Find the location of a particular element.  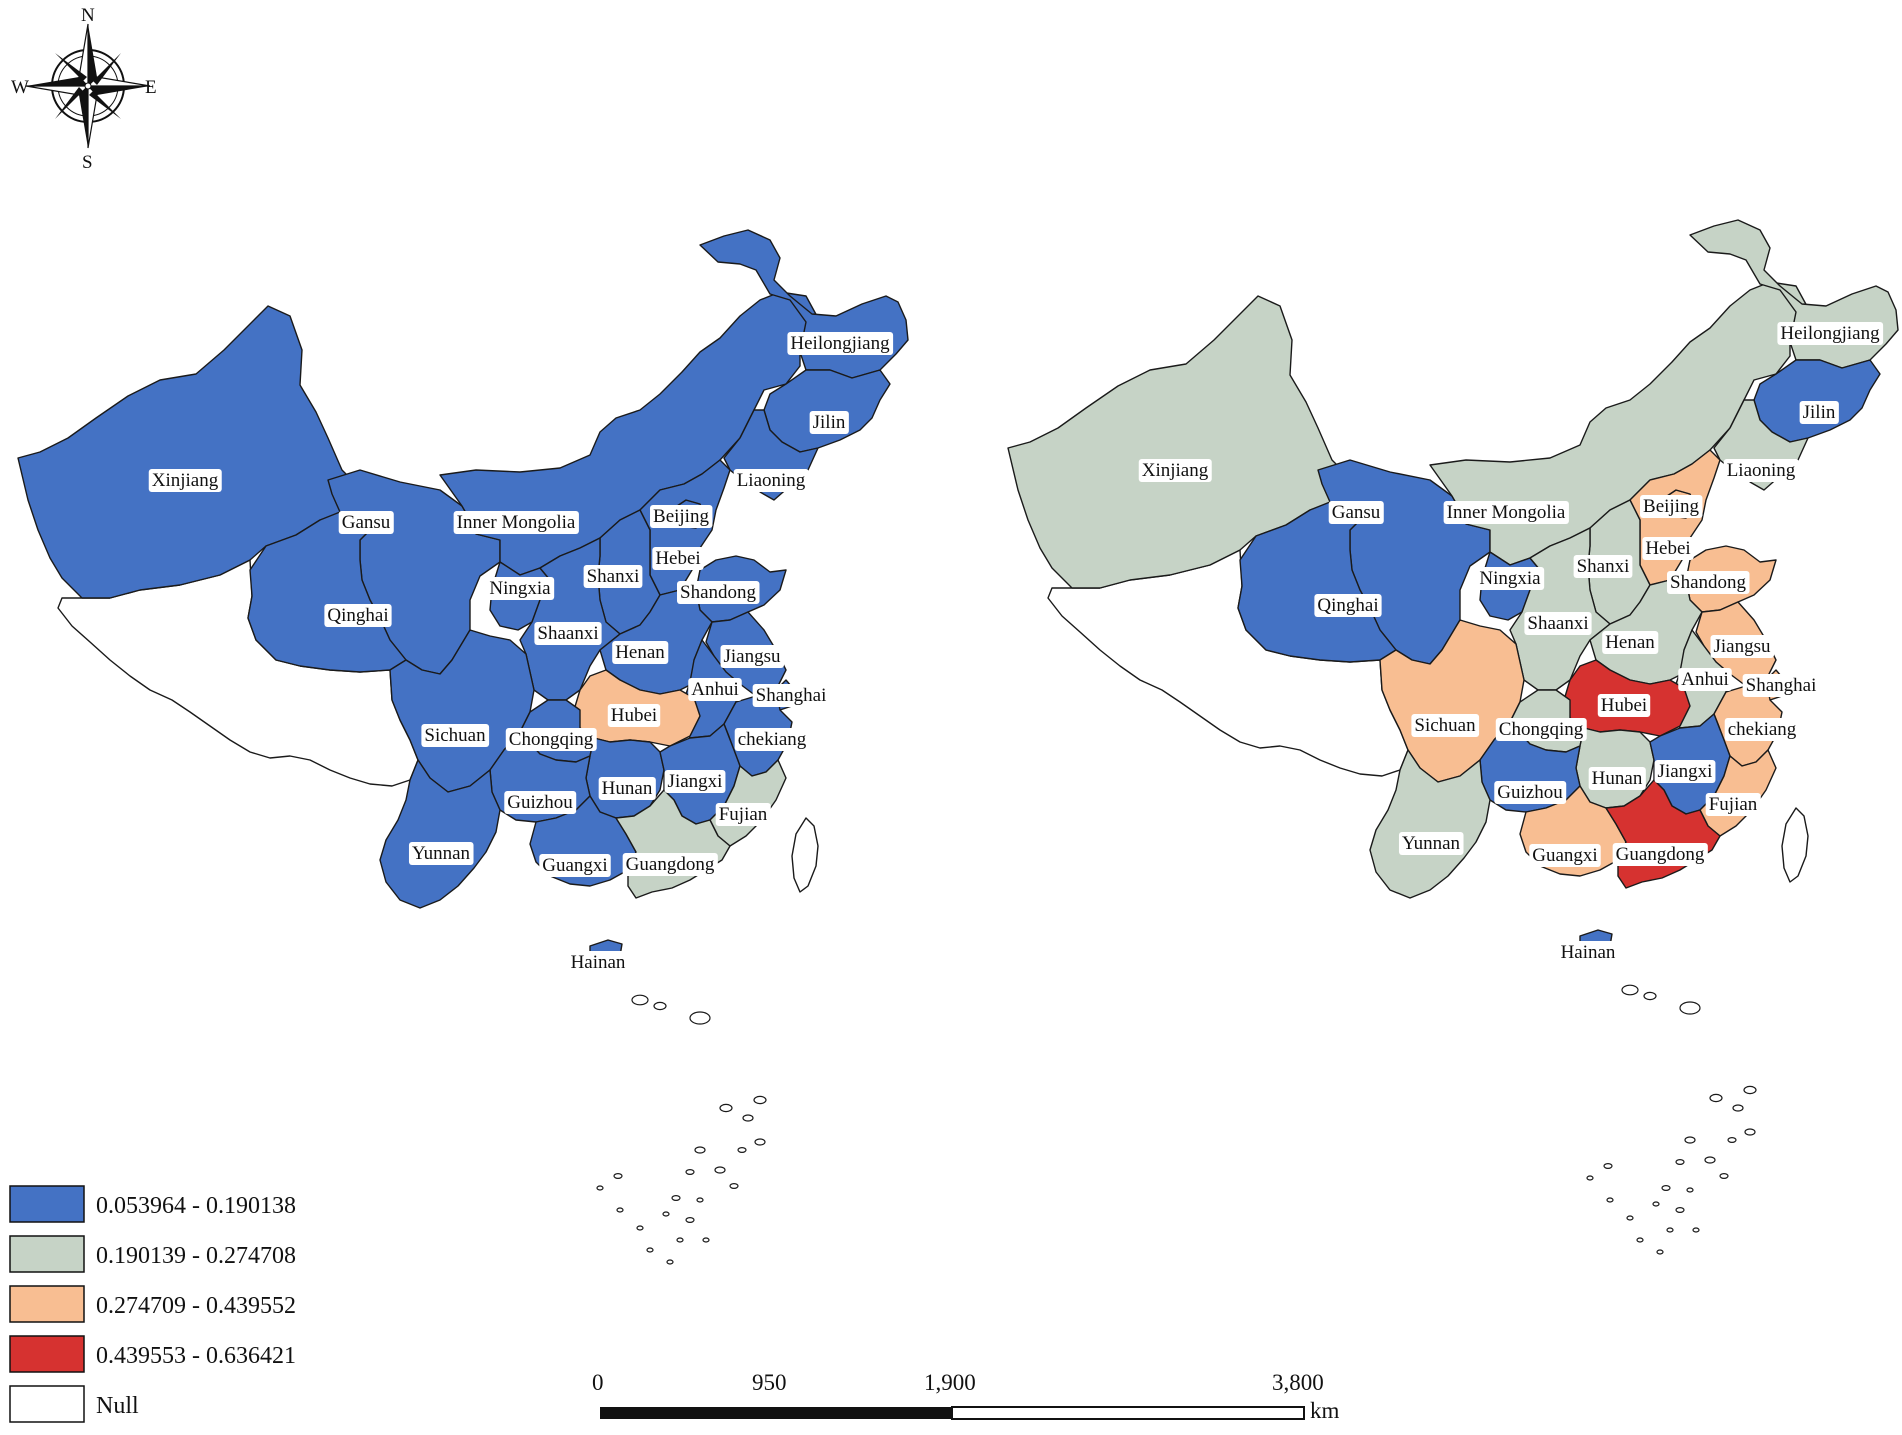

label-qinghai: Qinghai is located at coordinates (357, 615).